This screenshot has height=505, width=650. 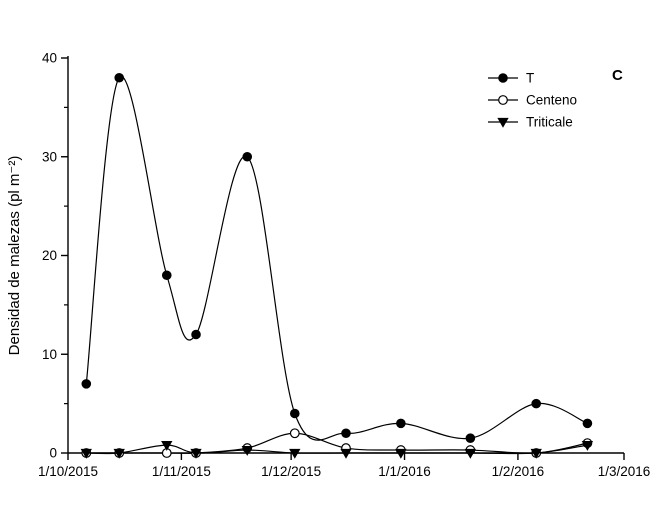 I want to click on x-tick-label: 1/11/2015, so click(x=181, y=471).